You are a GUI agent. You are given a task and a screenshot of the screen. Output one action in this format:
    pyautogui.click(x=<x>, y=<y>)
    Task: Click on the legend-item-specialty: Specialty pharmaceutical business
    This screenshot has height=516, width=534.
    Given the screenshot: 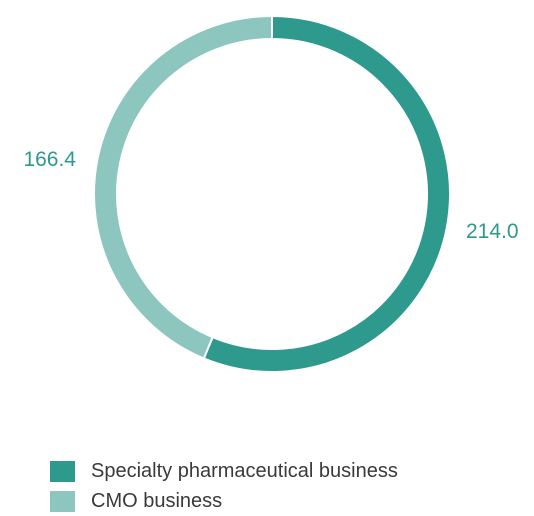 What is the action you would take?
    pyautogui.click(x=290, y=471)
    